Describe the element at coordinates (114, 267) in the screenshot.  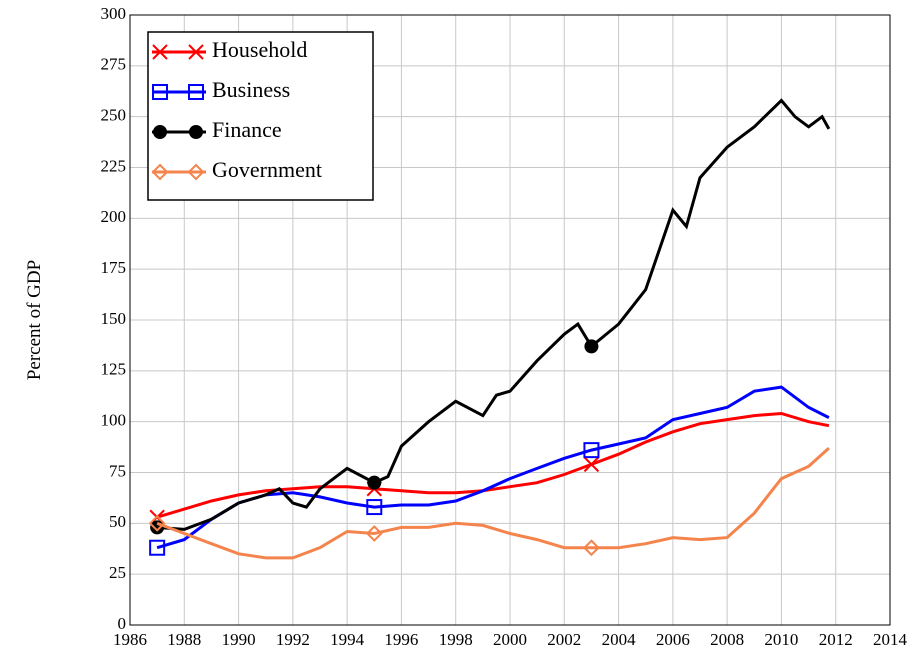
I see `y-tick-label: 175` at that location.